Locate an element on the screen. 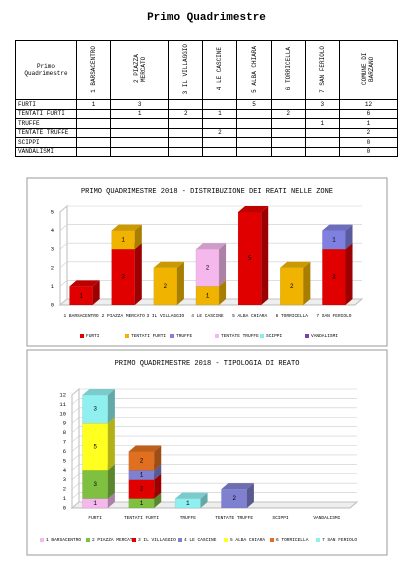 Image resolution: width=413 pixels, height=562 pixels. legend-label: TENTATI FURTI is located at coordinates (148, 336).